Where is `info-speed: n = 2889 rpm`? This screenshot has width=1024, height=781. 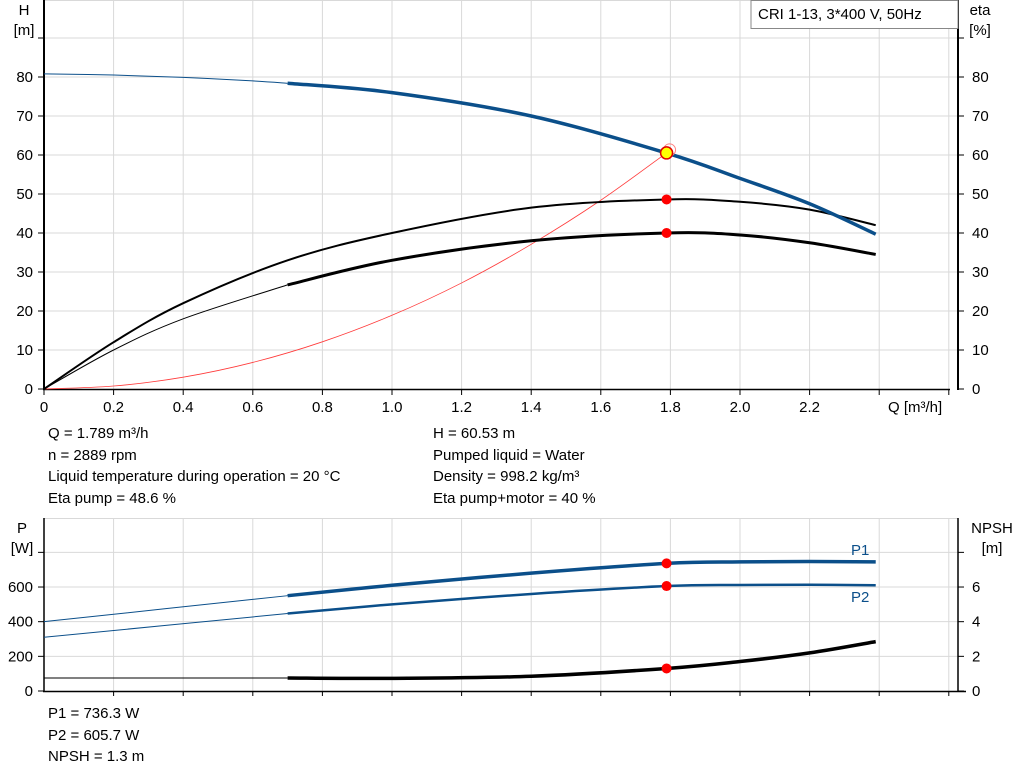
info-speed: n = 2889 rpm is located at coordinates (92, 455).